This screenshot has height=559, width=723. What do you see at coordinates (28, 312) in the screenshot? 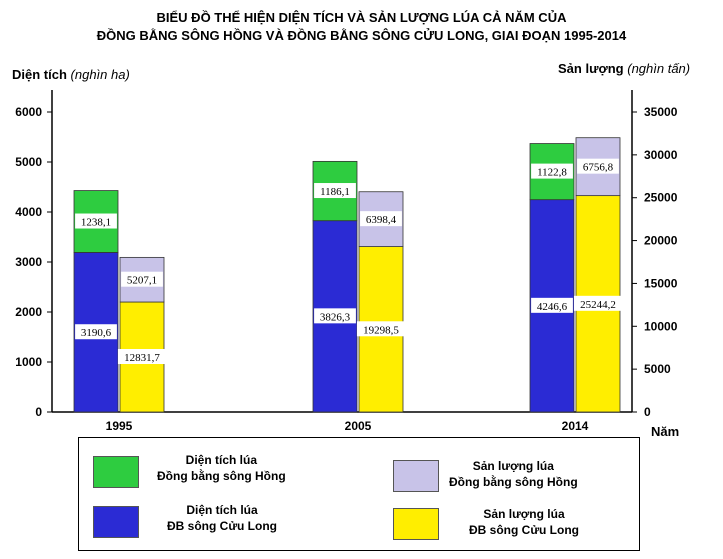
I see `left-tick-label: 2000` at bounding box center [28, 312].